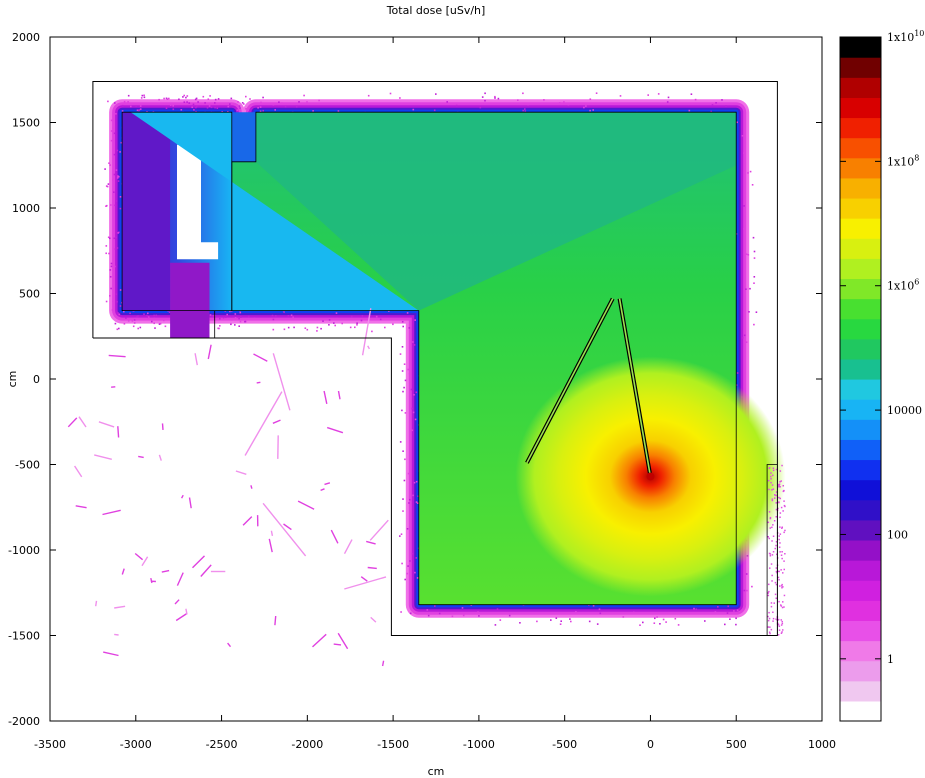 The width and height of the screenshot is (925, 778). Describe the element at coordinates (897, 534) in the screenshot. I see `colorbar-label-4: 100` at that location.